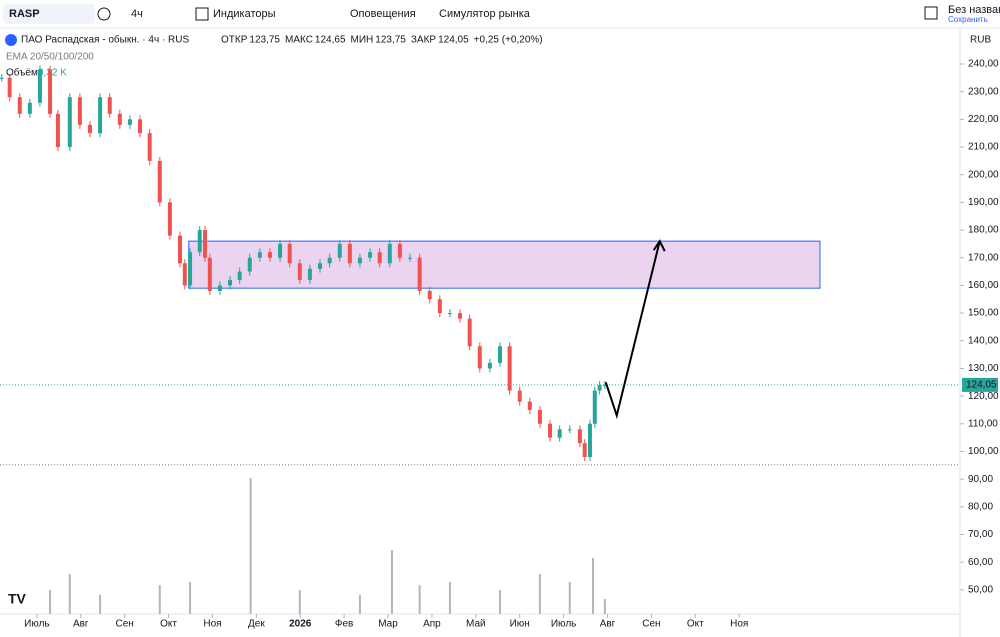 This screenshot has width=1000, height=637. Describe the element at coordinates (983, 313) in the screenshot. I see `y-tick-label: 150,00` at that location.